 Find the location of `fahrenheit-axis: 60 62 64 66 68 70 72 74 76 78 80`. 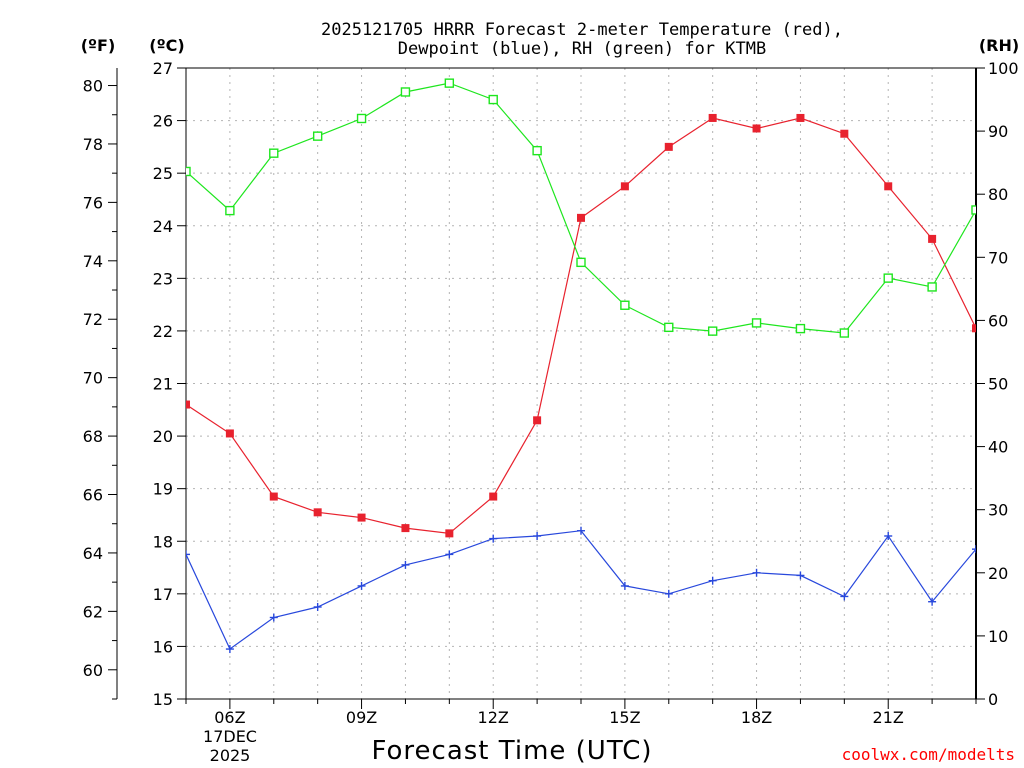

fahrenheit-axis: 60 62 64 66 68 70 72 74 76 78 80 is located at coordinates (100, 388).